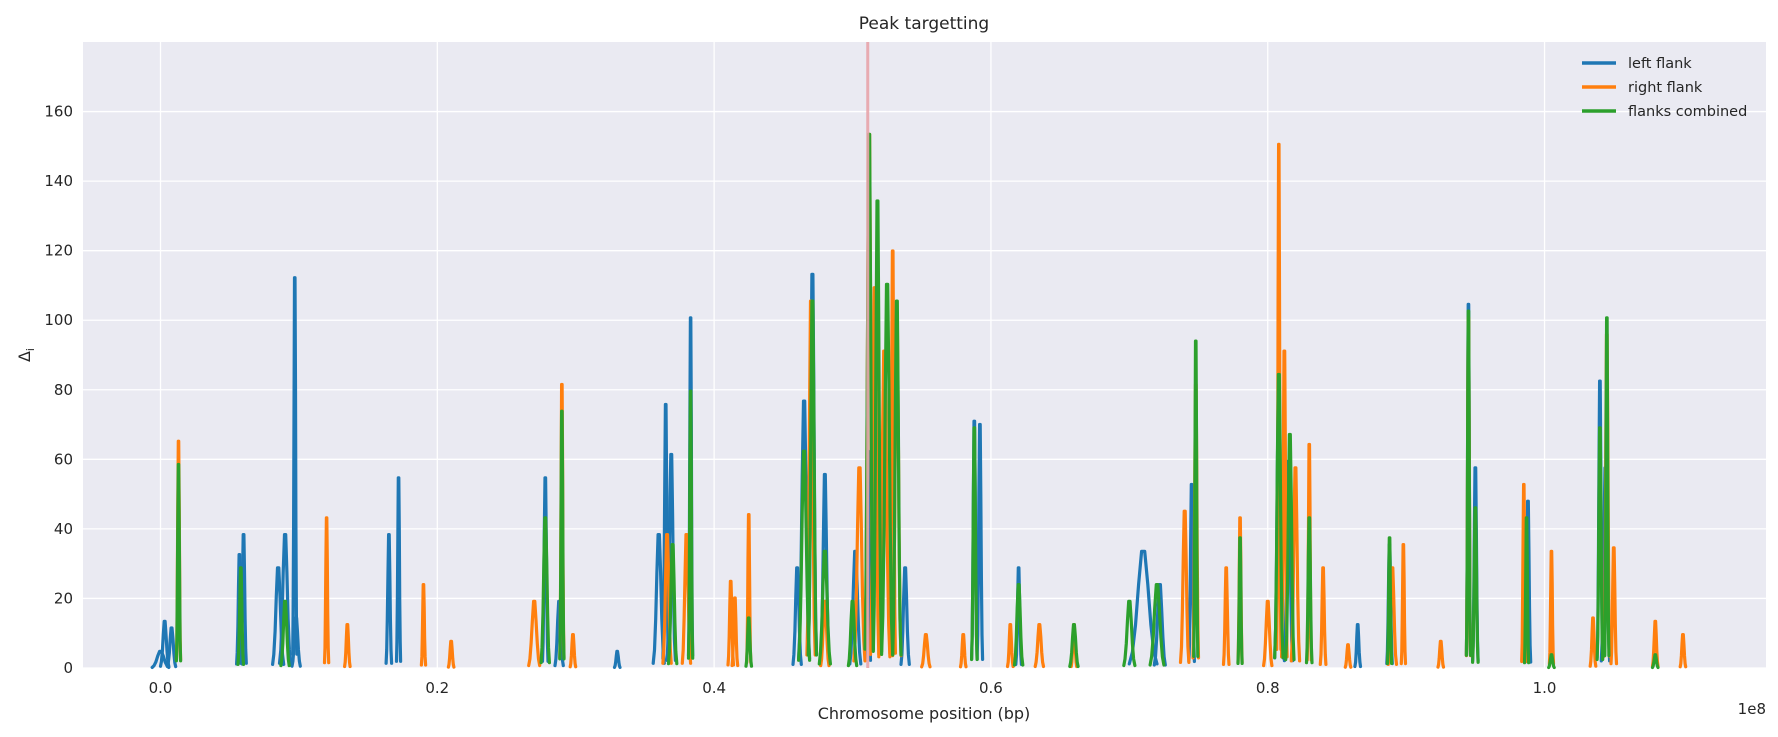 This screenshot has height=737, width=1778. I want to click on y-axis-title-main: Δ, so click(24, 356).